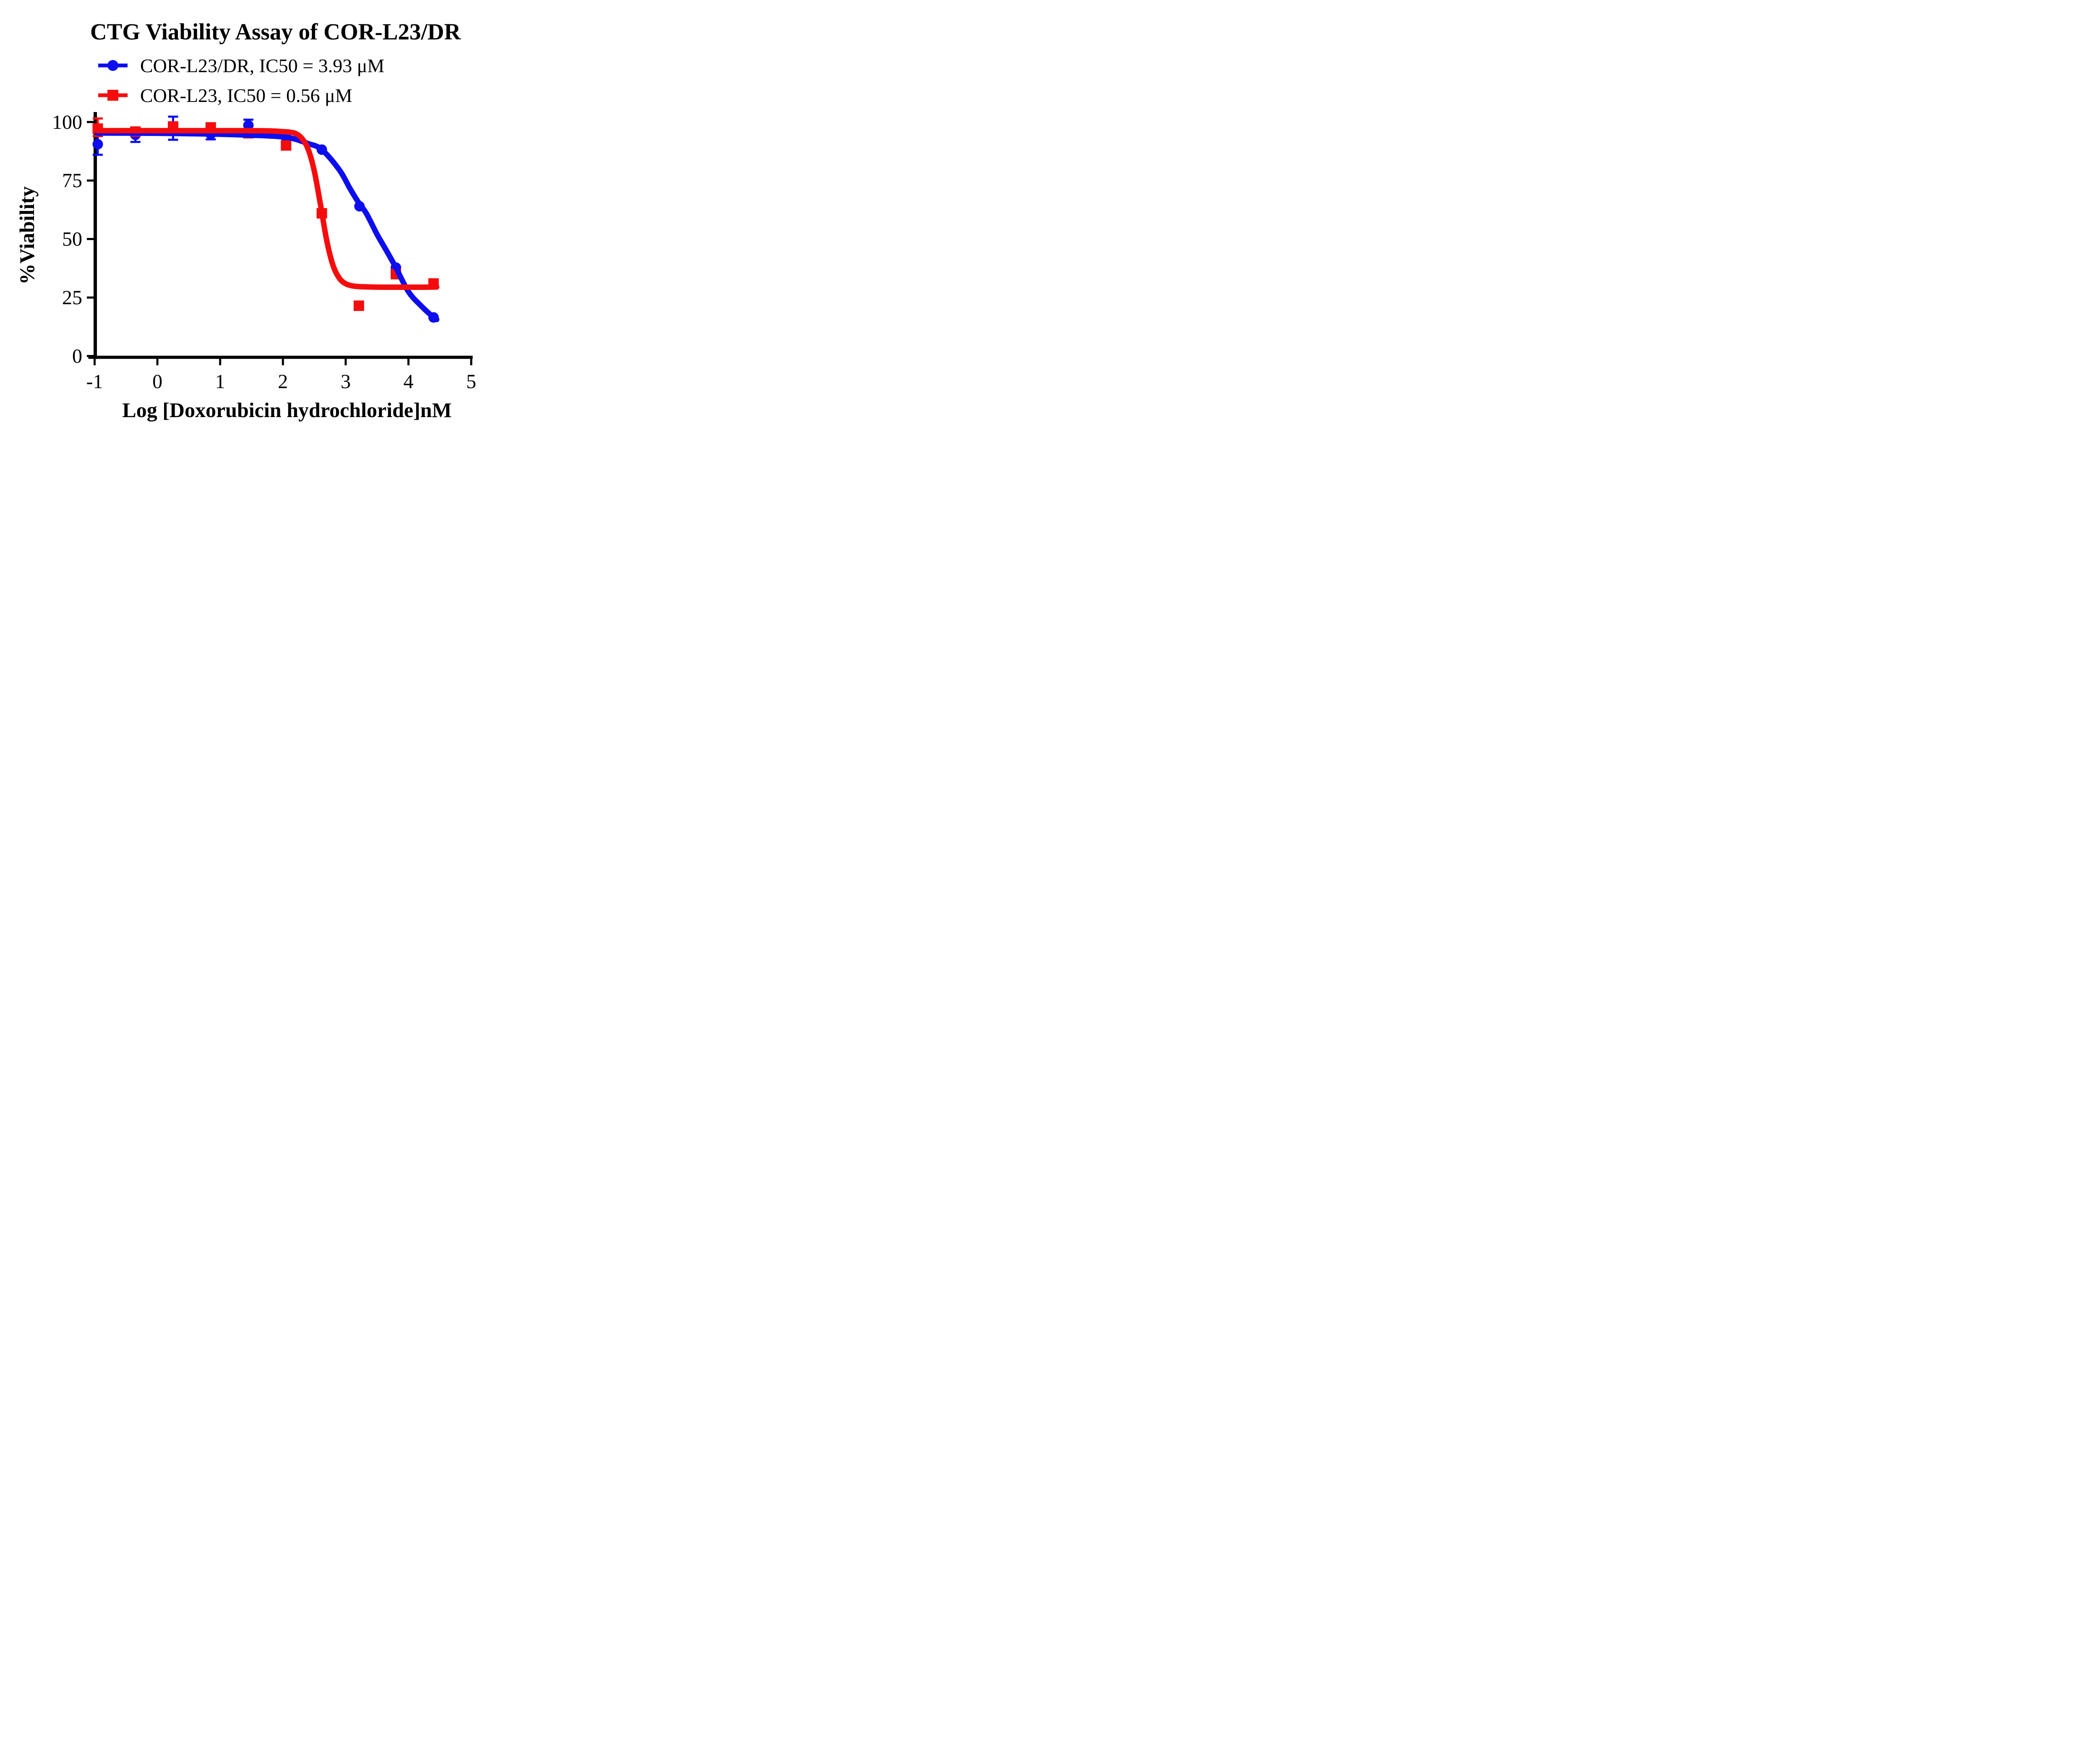 The height and width of the screenshot is (1764, 2098). What do you see at coordinates (262, 65) in the screenshot?
I see `legend-label: COR-L23/DR, IC50 = 3.93 μM` at bounding box center [262, 65].